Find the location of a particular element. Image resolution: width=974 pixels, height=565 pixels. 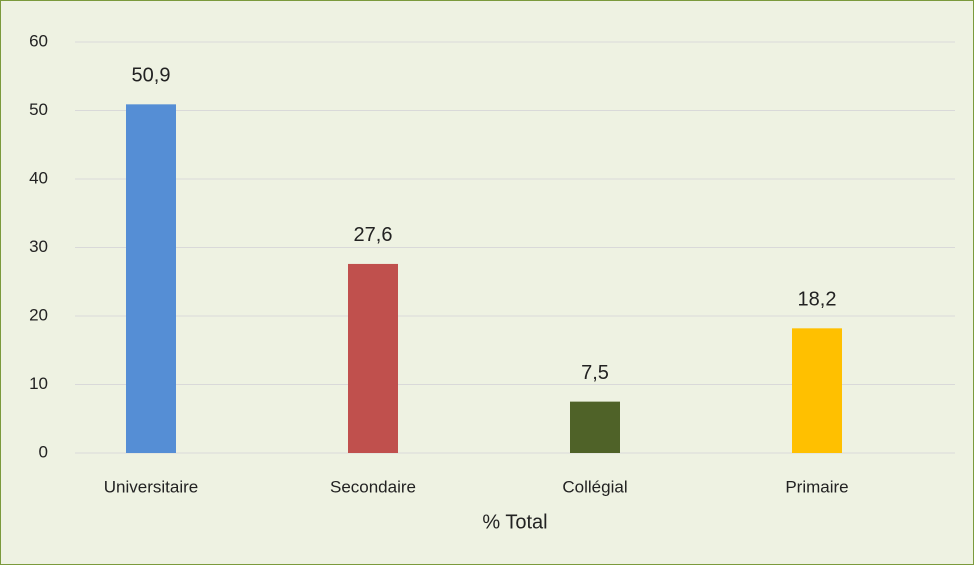

value-label: 18,2 is located at coordinates (817, 300).